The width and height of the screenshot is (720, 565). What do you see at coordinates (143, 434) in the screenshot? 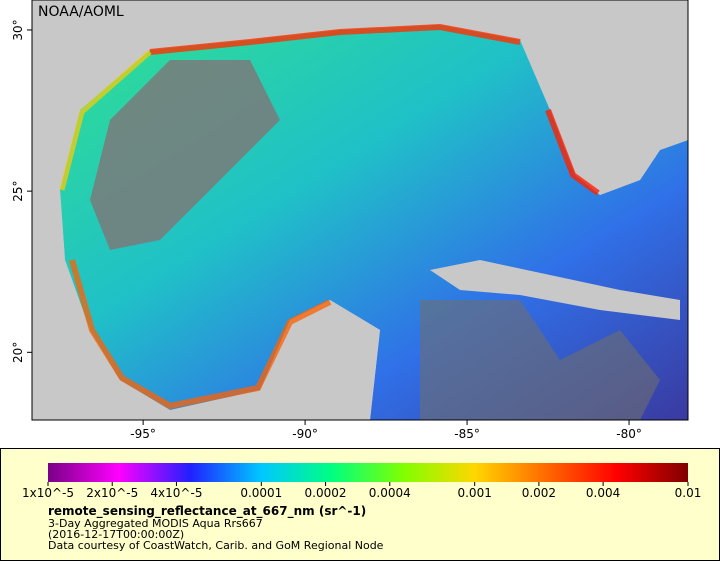
I see `x-tick-label: -95°` at bounding box center [143, 434].